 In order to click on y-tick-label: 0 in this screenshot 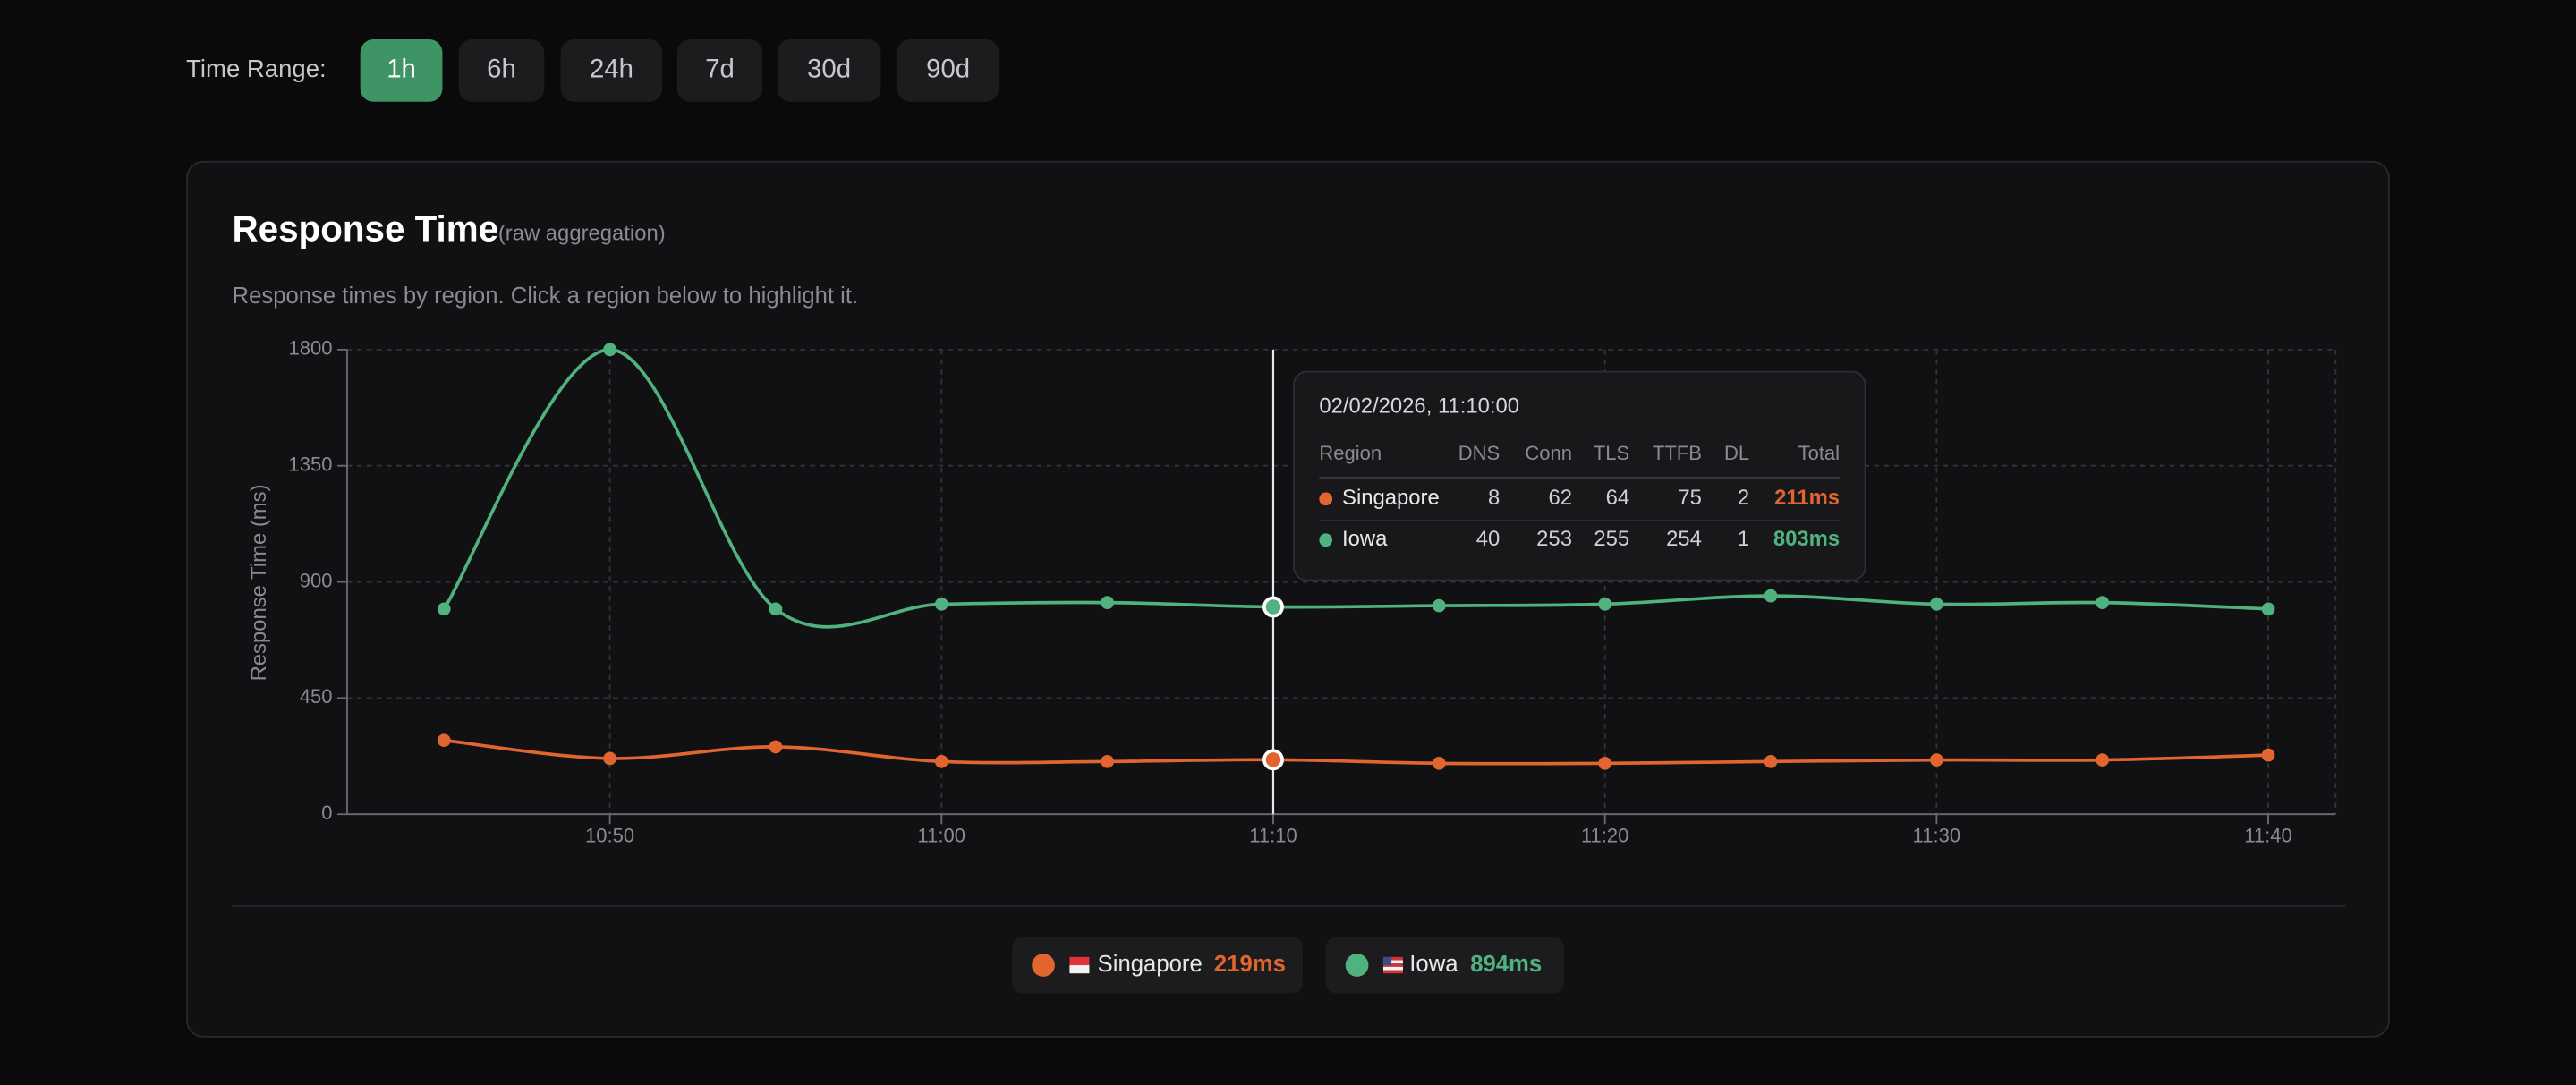, I will do `click(326, 813)`.